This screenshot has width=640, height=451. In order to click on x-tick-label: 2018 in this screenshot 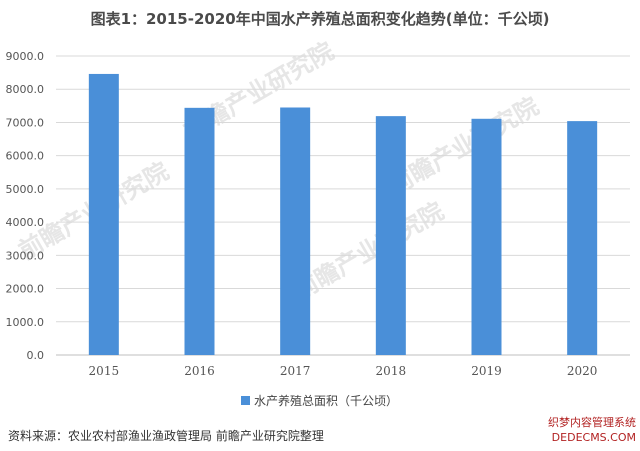, I will do `click(391, 371)`.